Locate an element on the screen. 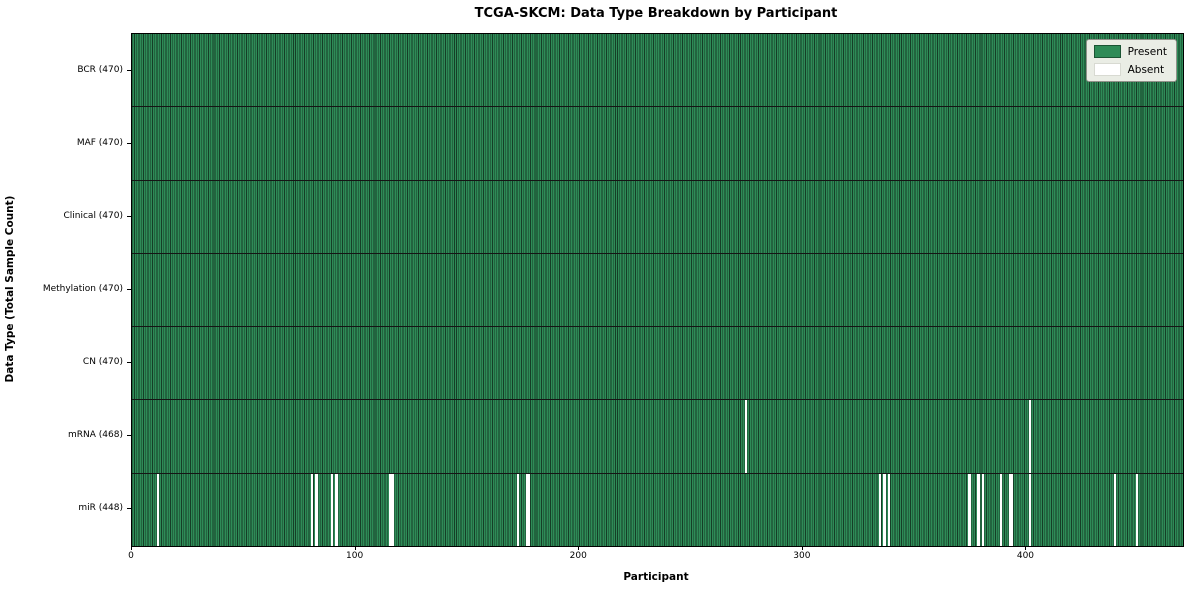 This screenshot has height=600, width=1200. row-CN is located at coordinates (657, 363).